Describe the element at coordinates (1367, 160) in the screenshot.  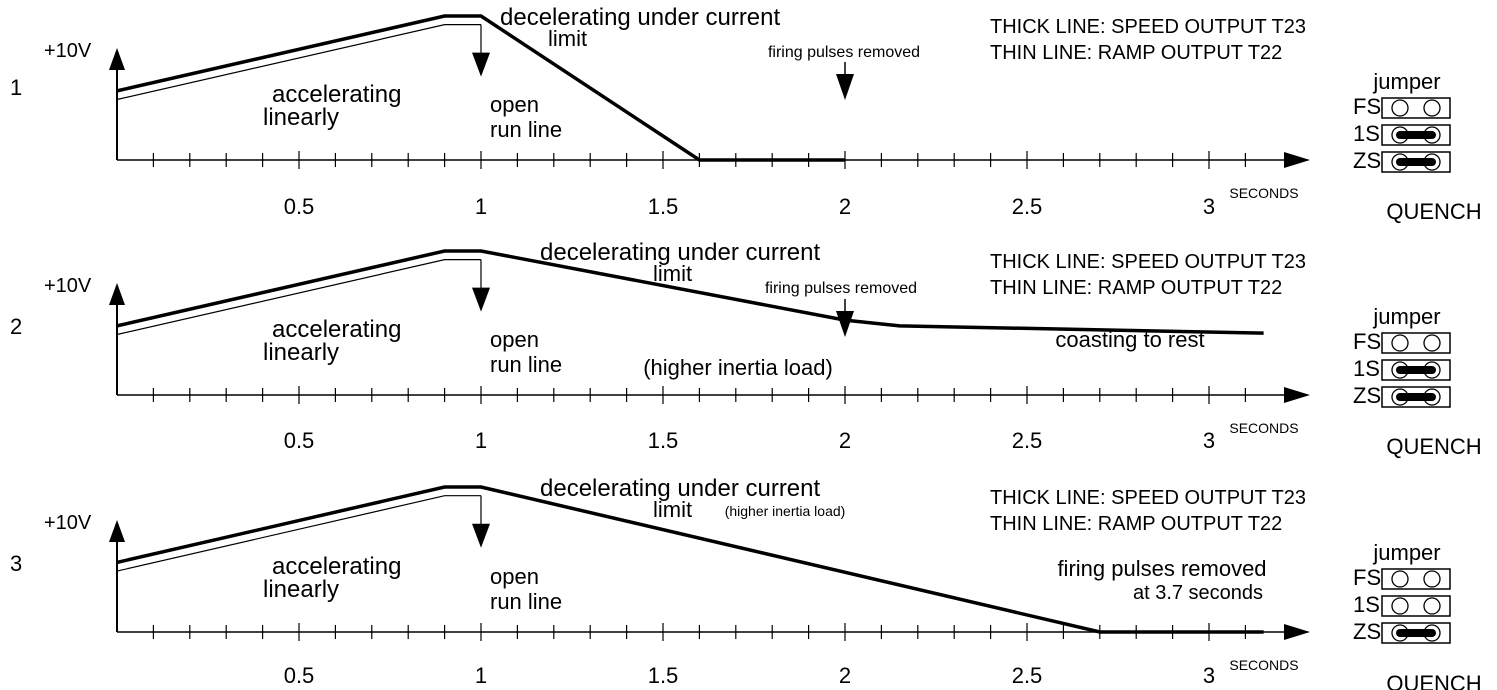
I see `panel-1-jumper-name-ZS: ZS` at that location.